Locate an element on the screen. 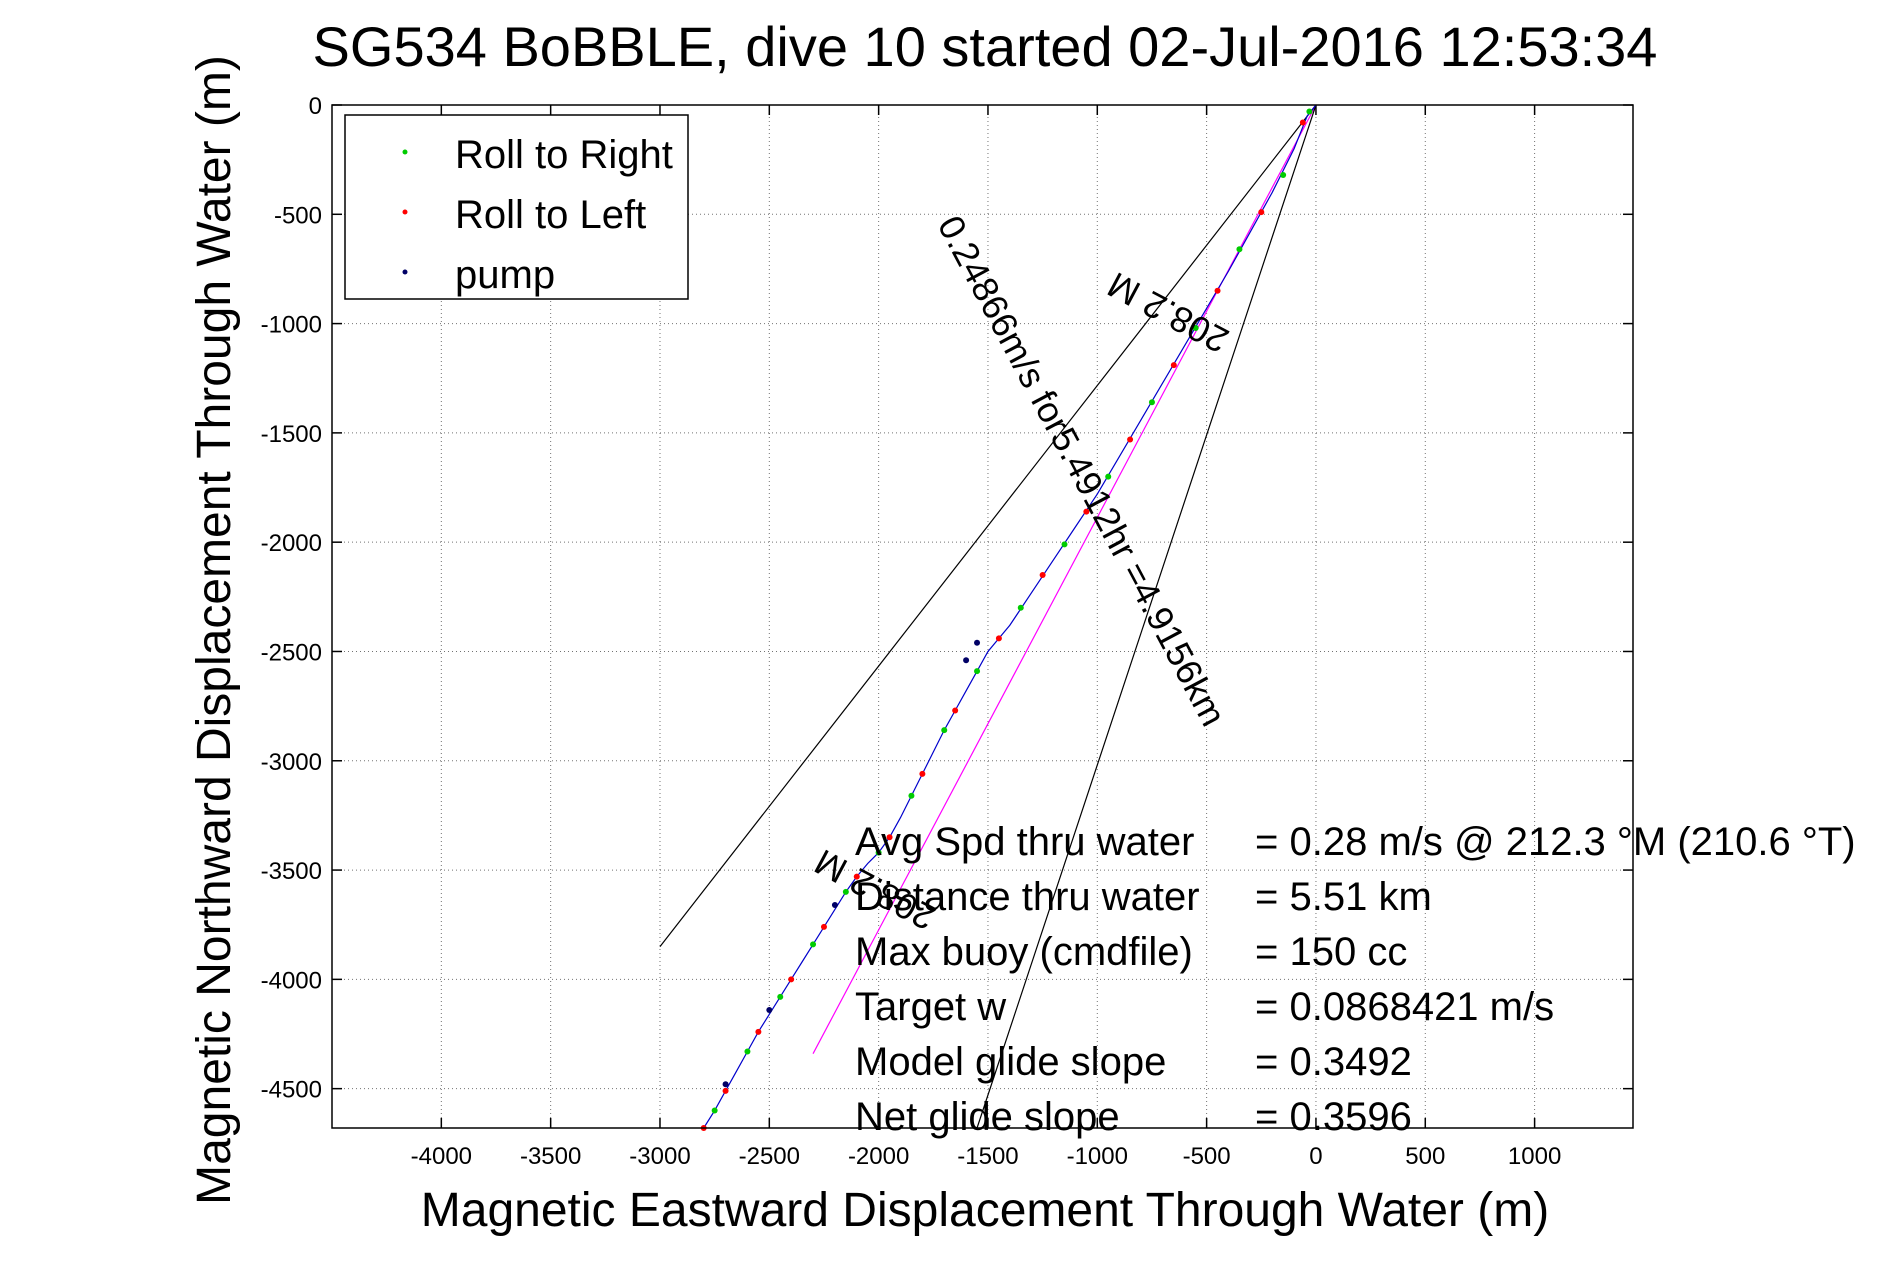 The image size is (1891, 1262). annot-value-model-glide: = 0.3492 is located at coordinates (1333, 1062).